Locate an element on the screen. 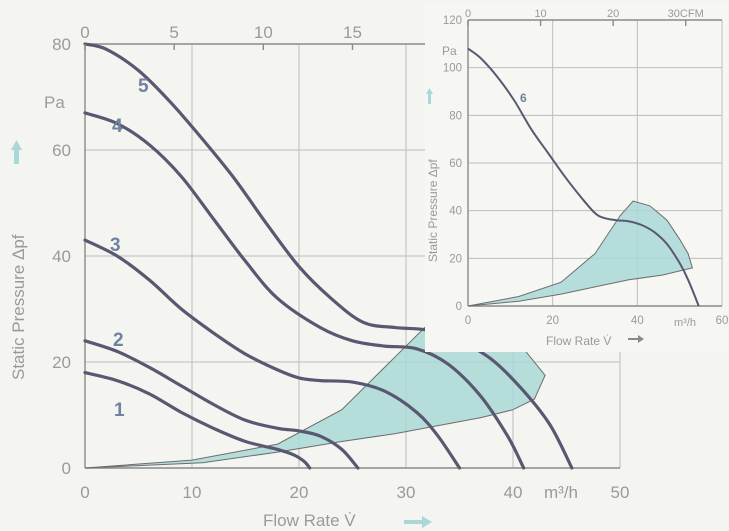 This screenshot has width=729, height=531. main-top-tick-1: 5 is located at coordinates (173, 32).